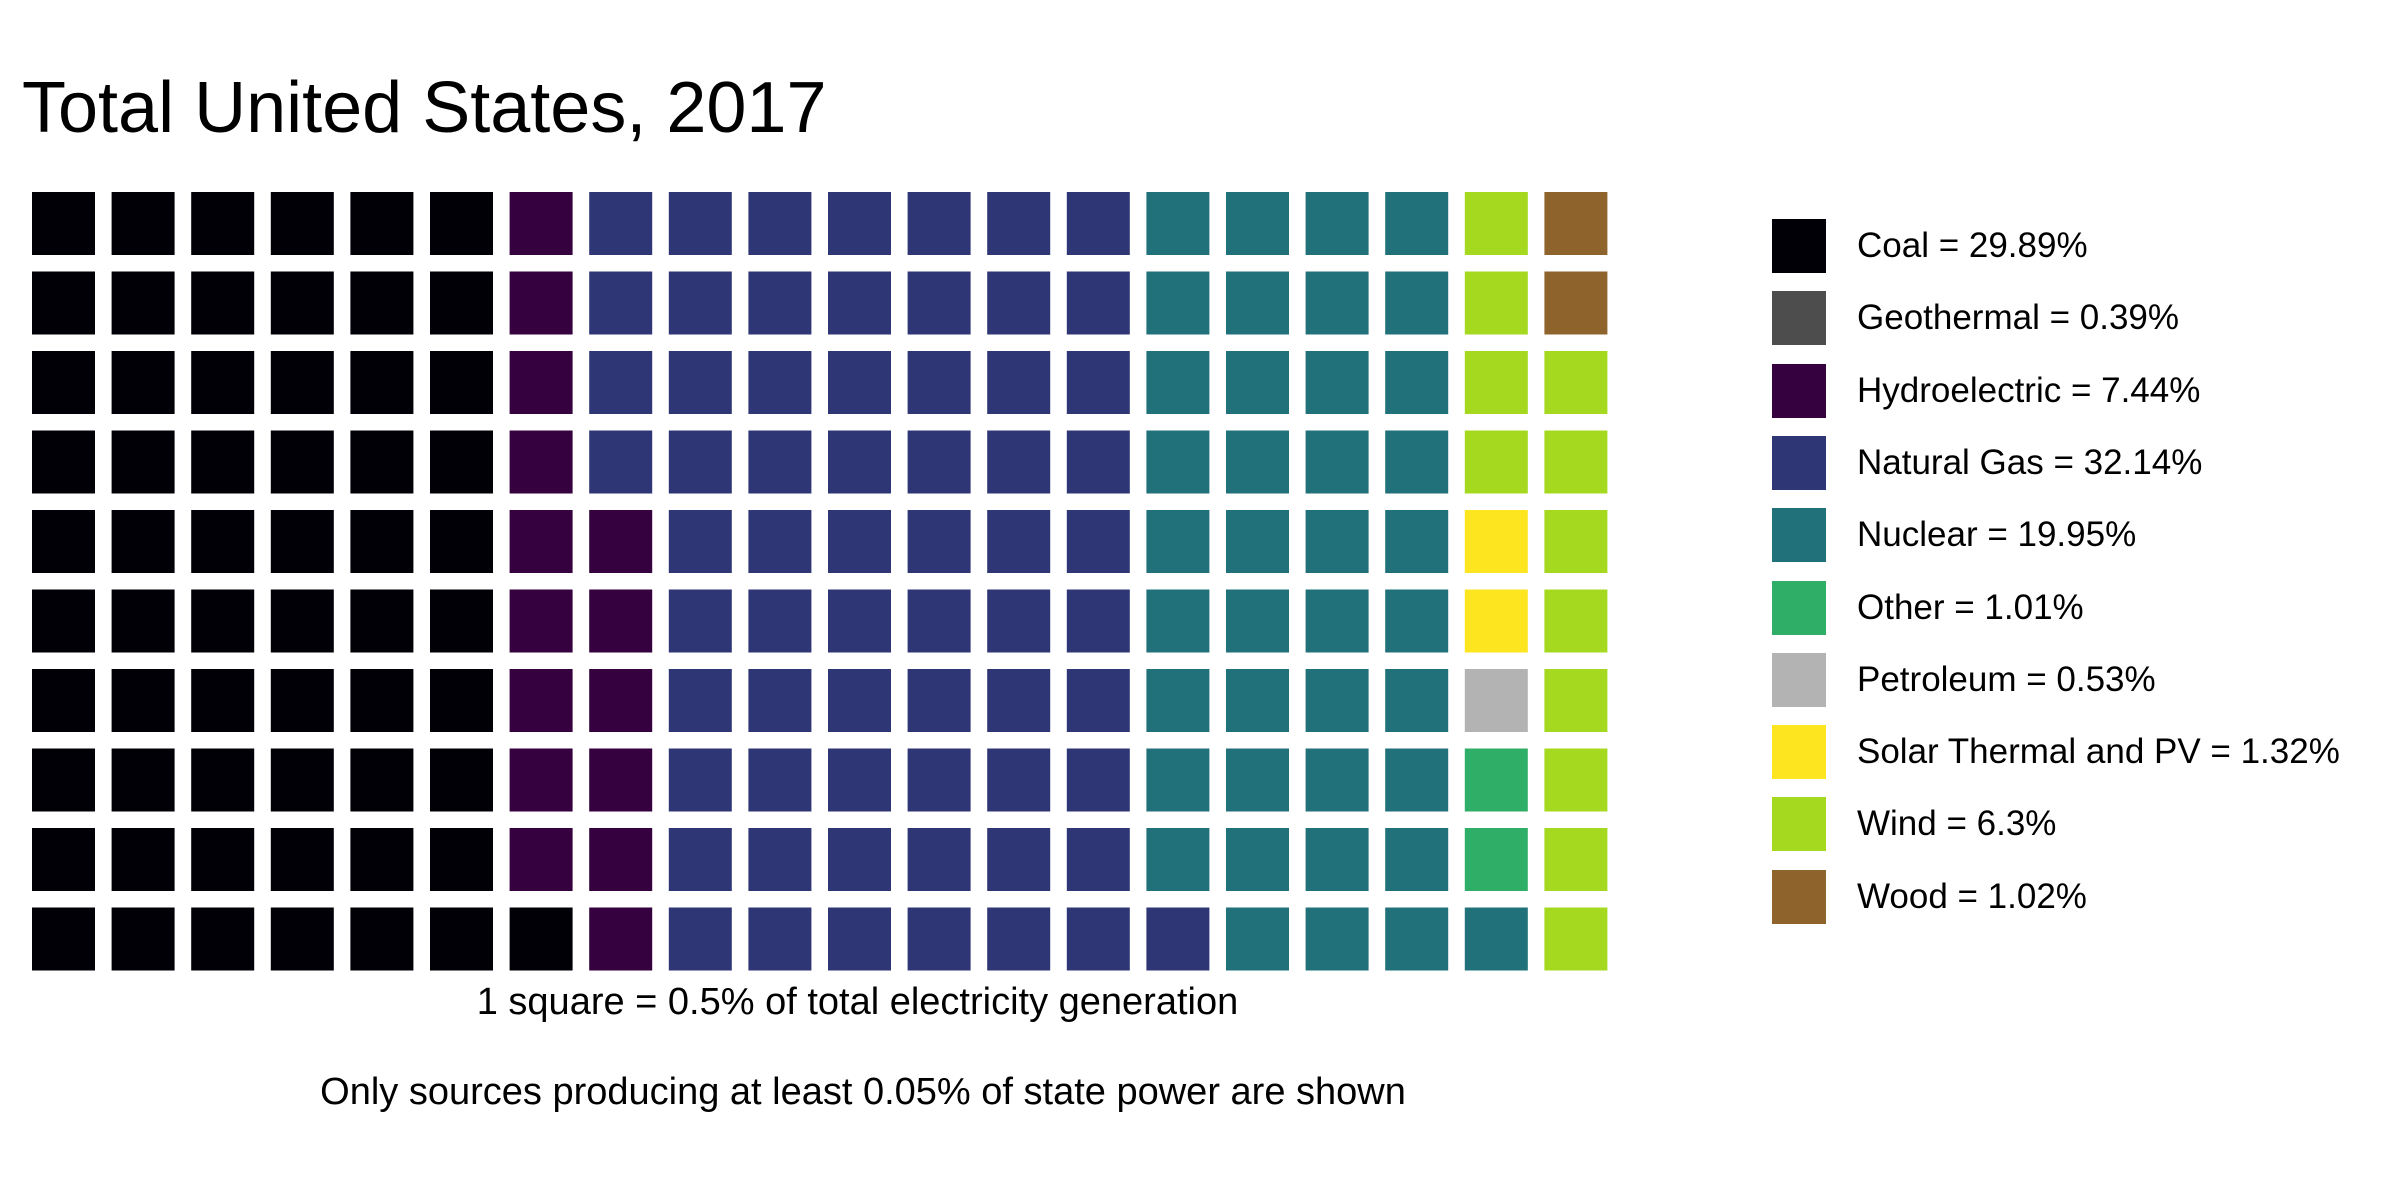 The image size is (2400, 1200). Describe the element at coordinates (1799, 390) in the screenshot. I see `legend-swatch-hydroelectric` at that location.